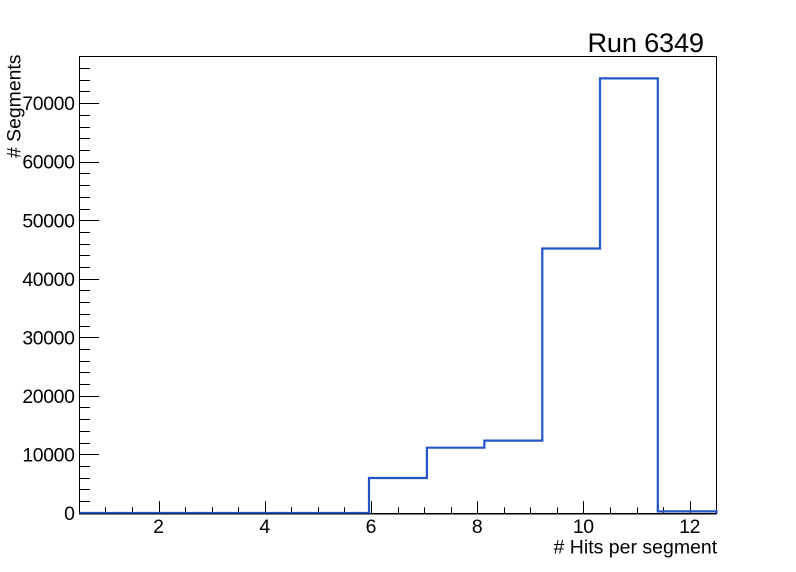  I want to click on svg-text: # Segments, so click(14, 106).